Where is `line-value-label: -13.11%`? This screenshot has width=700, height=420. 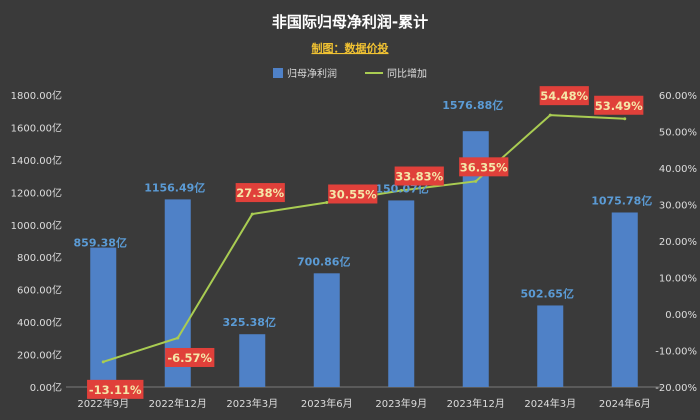 line-value-label: -13.11% is located at coordinates (115, 389).